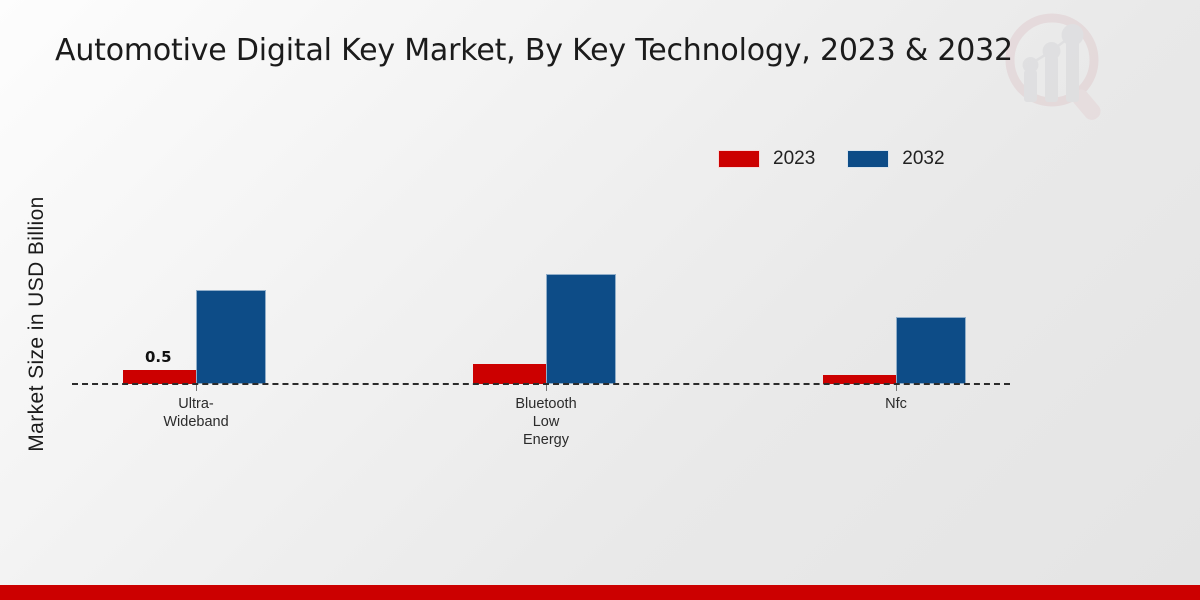  Describe the element at coordinates (544, 299) in the screenshot. I see `bar-group-bluetooth-low-energy` at that location.